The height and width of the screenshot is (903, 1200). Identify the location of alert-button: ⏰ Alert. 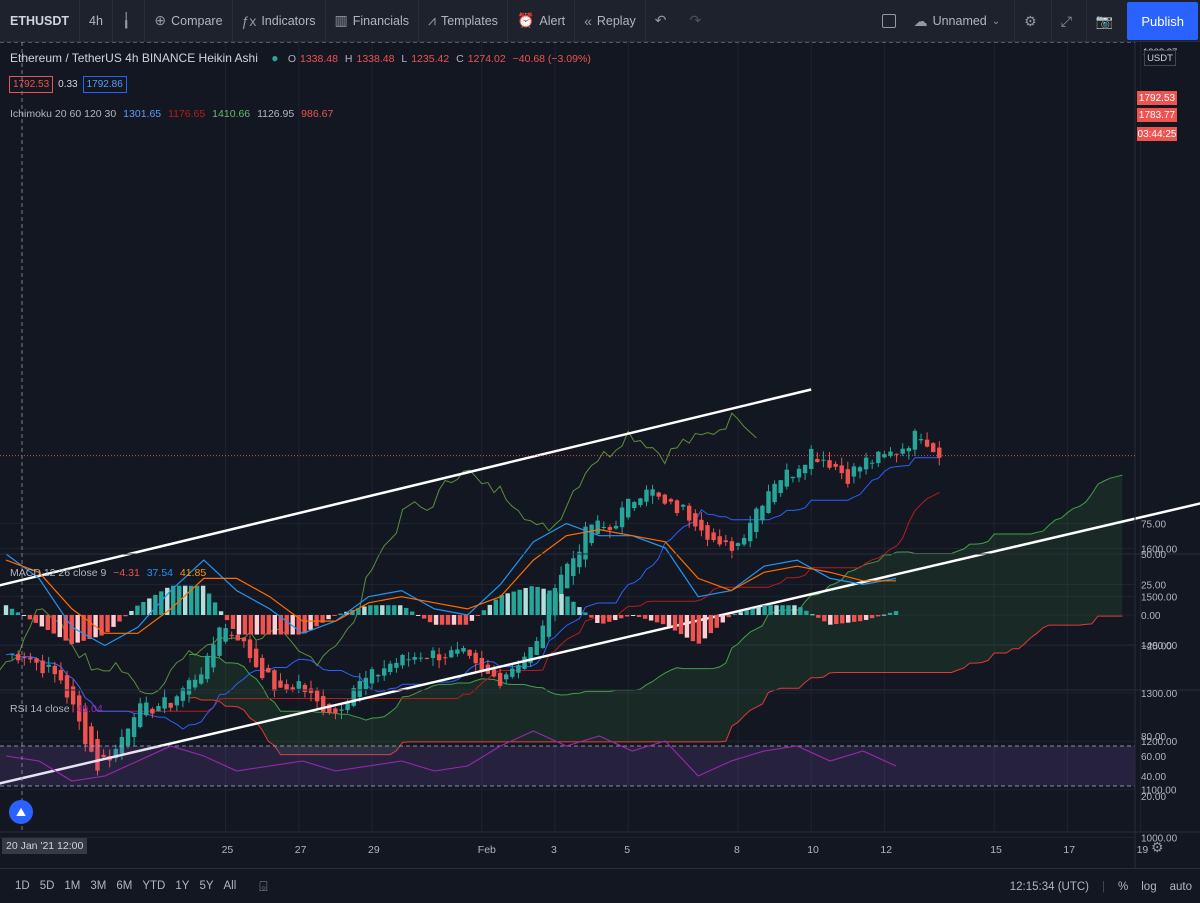
(542, 21).